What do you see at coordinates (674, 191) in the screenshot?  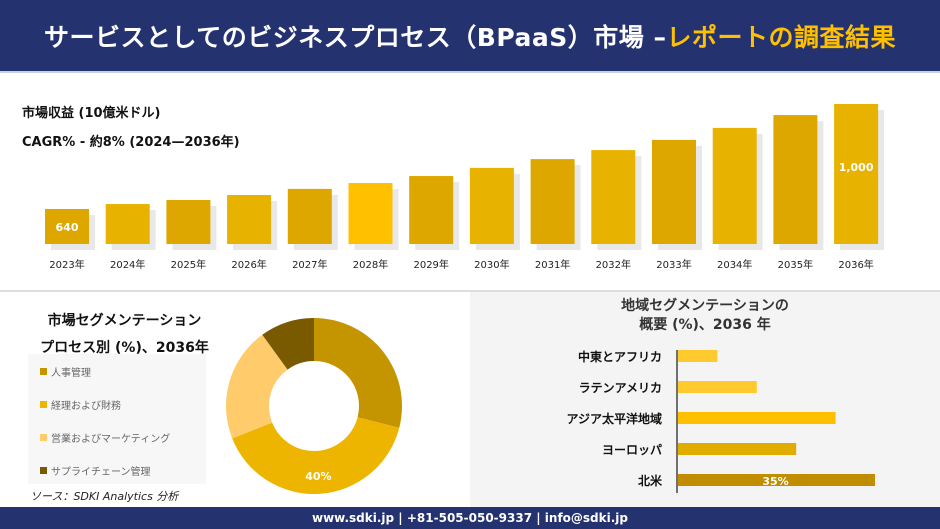 I see `bar-2033年` at bounding box center [674, 191].